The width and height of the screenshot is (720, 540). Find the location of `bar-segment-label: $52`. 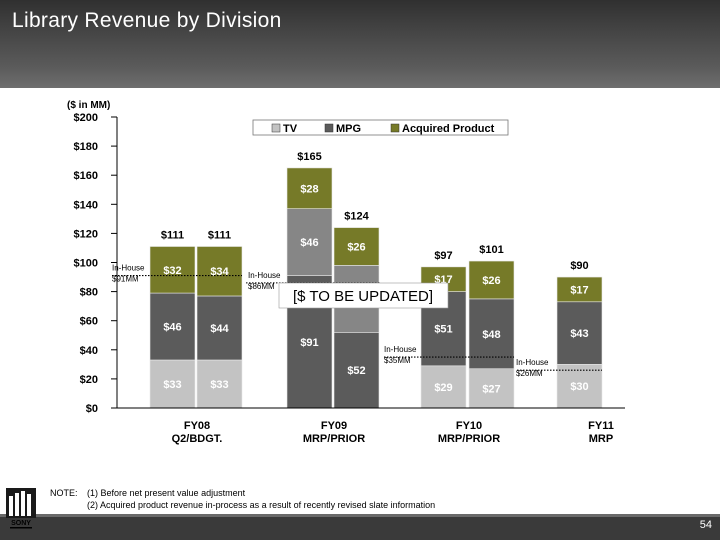

bar-segment-label: $52 is located at coordinates (356, 371).